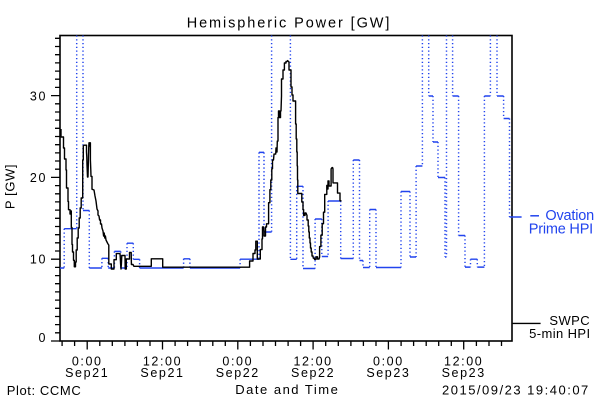 The height and width of the screenshot is (400, 600). I want to click on svg-text: 2015/09/23 19:40:07, so click(516, 389).